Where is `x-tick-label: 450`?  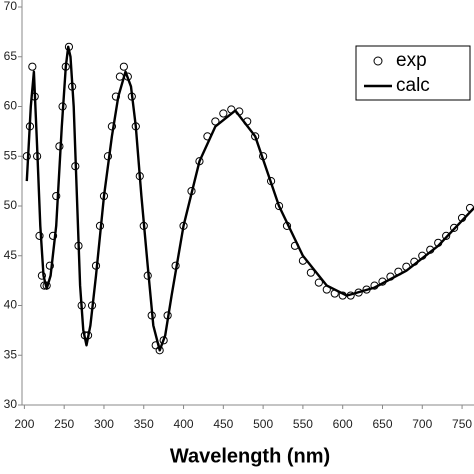
x-tick-label: 450 is located at coordinates (223, 424).